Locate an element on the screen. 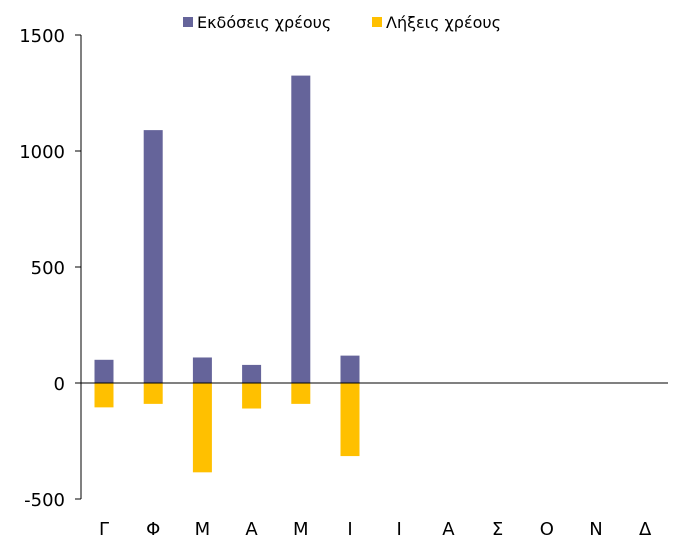 This screenshot has width=675, height=543. x-category-label: Ο is located at coordinates (547, 529).